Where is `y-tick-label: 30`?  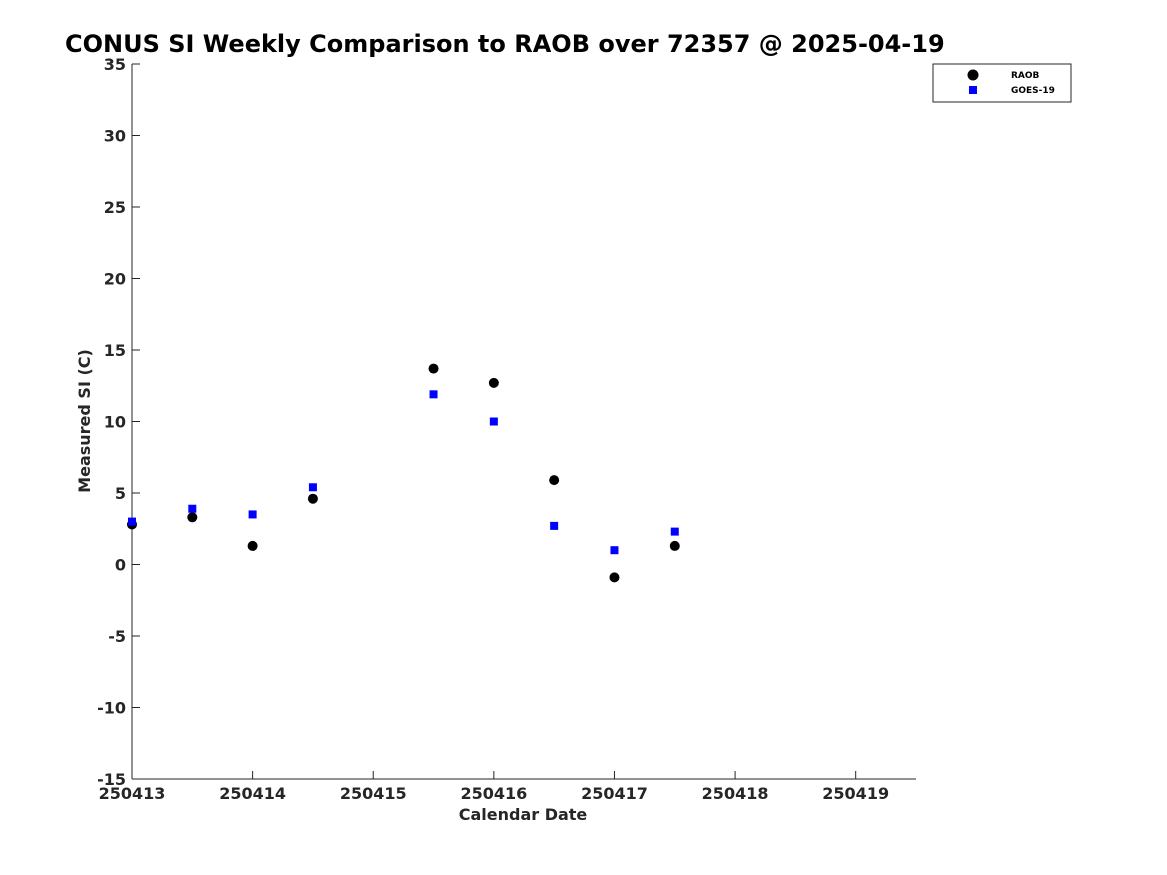
y-tick-label: 30 is located at coordinates (115, 136).